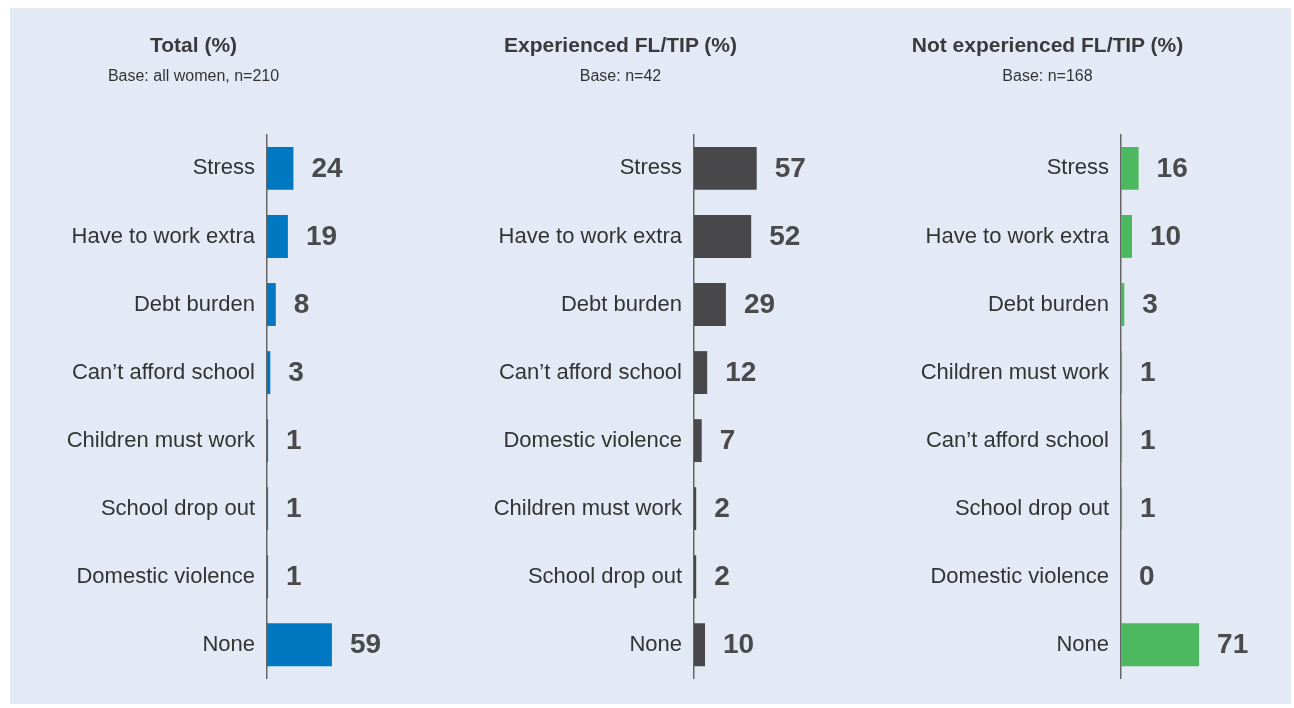 This screenshot has width=1294, height=708. What do you see at coordinates (727, 440) in the screenshot?
I see `data-label: 7` at bounding box center [727, 440].